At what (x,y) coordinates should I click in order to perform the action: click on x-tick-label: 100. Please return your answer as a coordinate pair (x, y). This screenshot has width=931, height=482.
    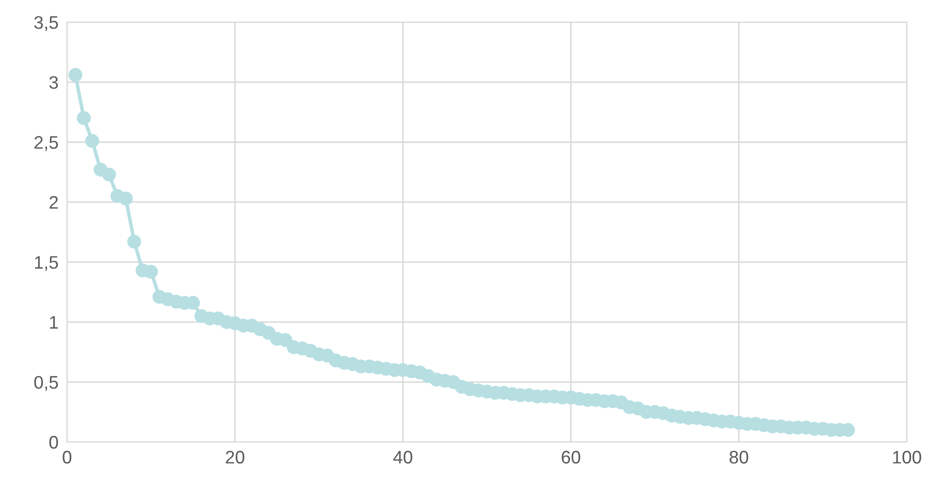
    Looking at the image, I should click on (907, 457).